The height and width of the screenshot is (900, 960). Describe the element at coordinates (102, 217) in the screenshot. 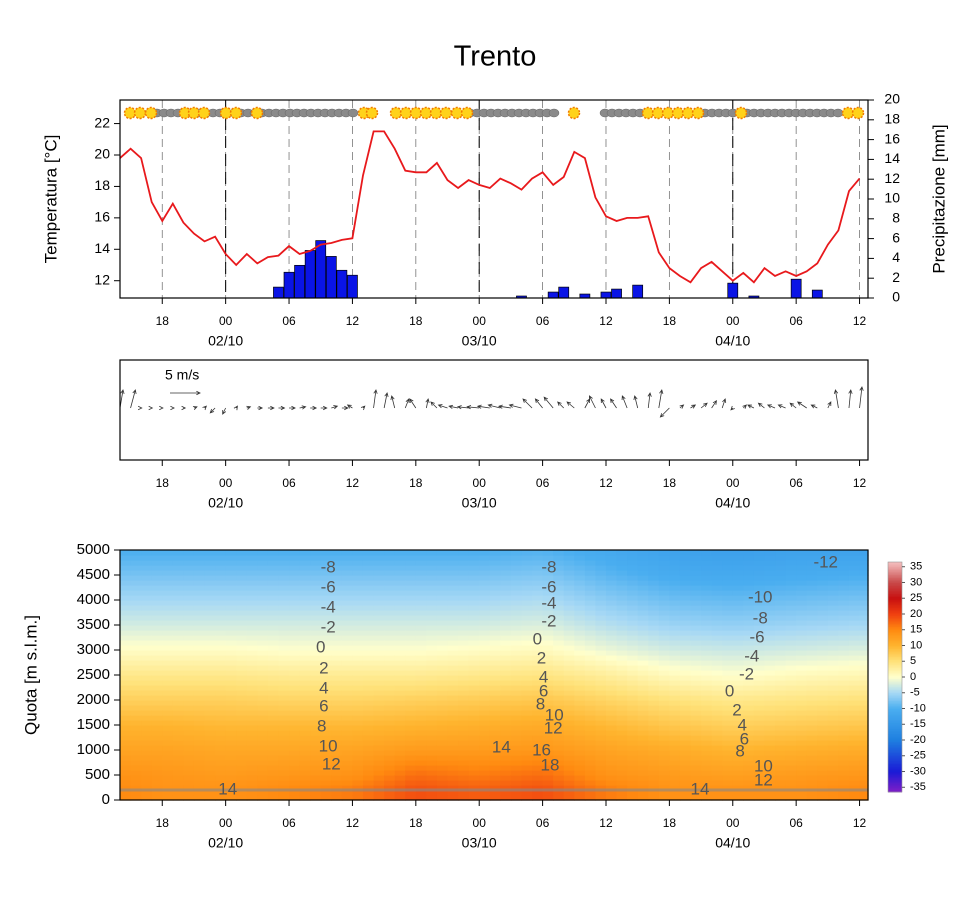

I see `y-tick-label: 16` at that location.